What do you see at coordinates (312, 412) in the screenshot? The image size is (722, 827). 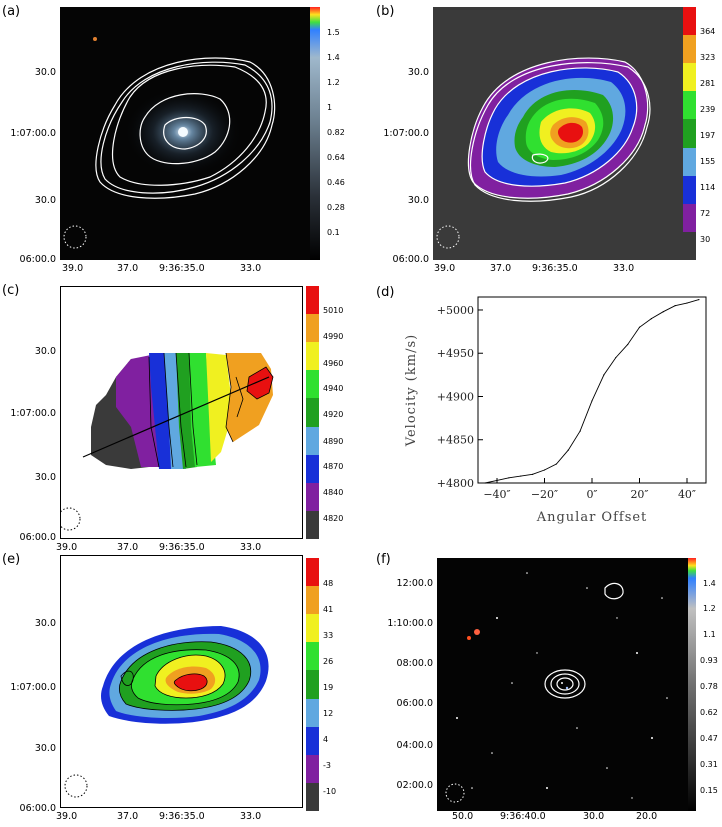 I see `panel-c-colorbar` at bounding box center [312, 412].